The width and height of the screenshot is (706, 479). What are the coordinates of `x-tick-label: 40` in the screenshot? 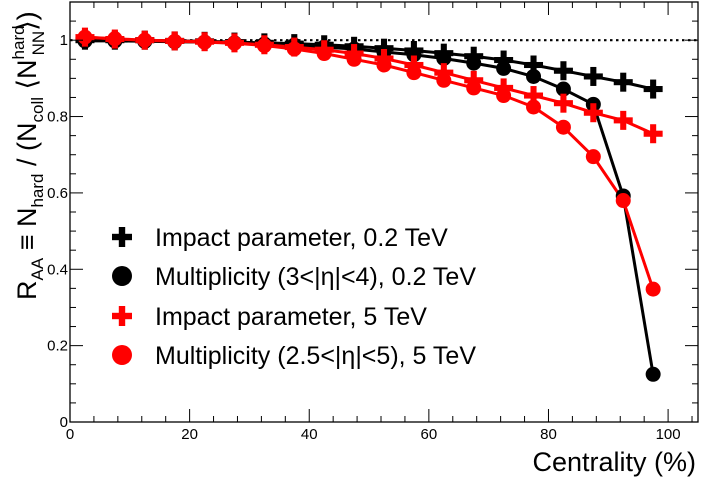 It's located at (309, 434).